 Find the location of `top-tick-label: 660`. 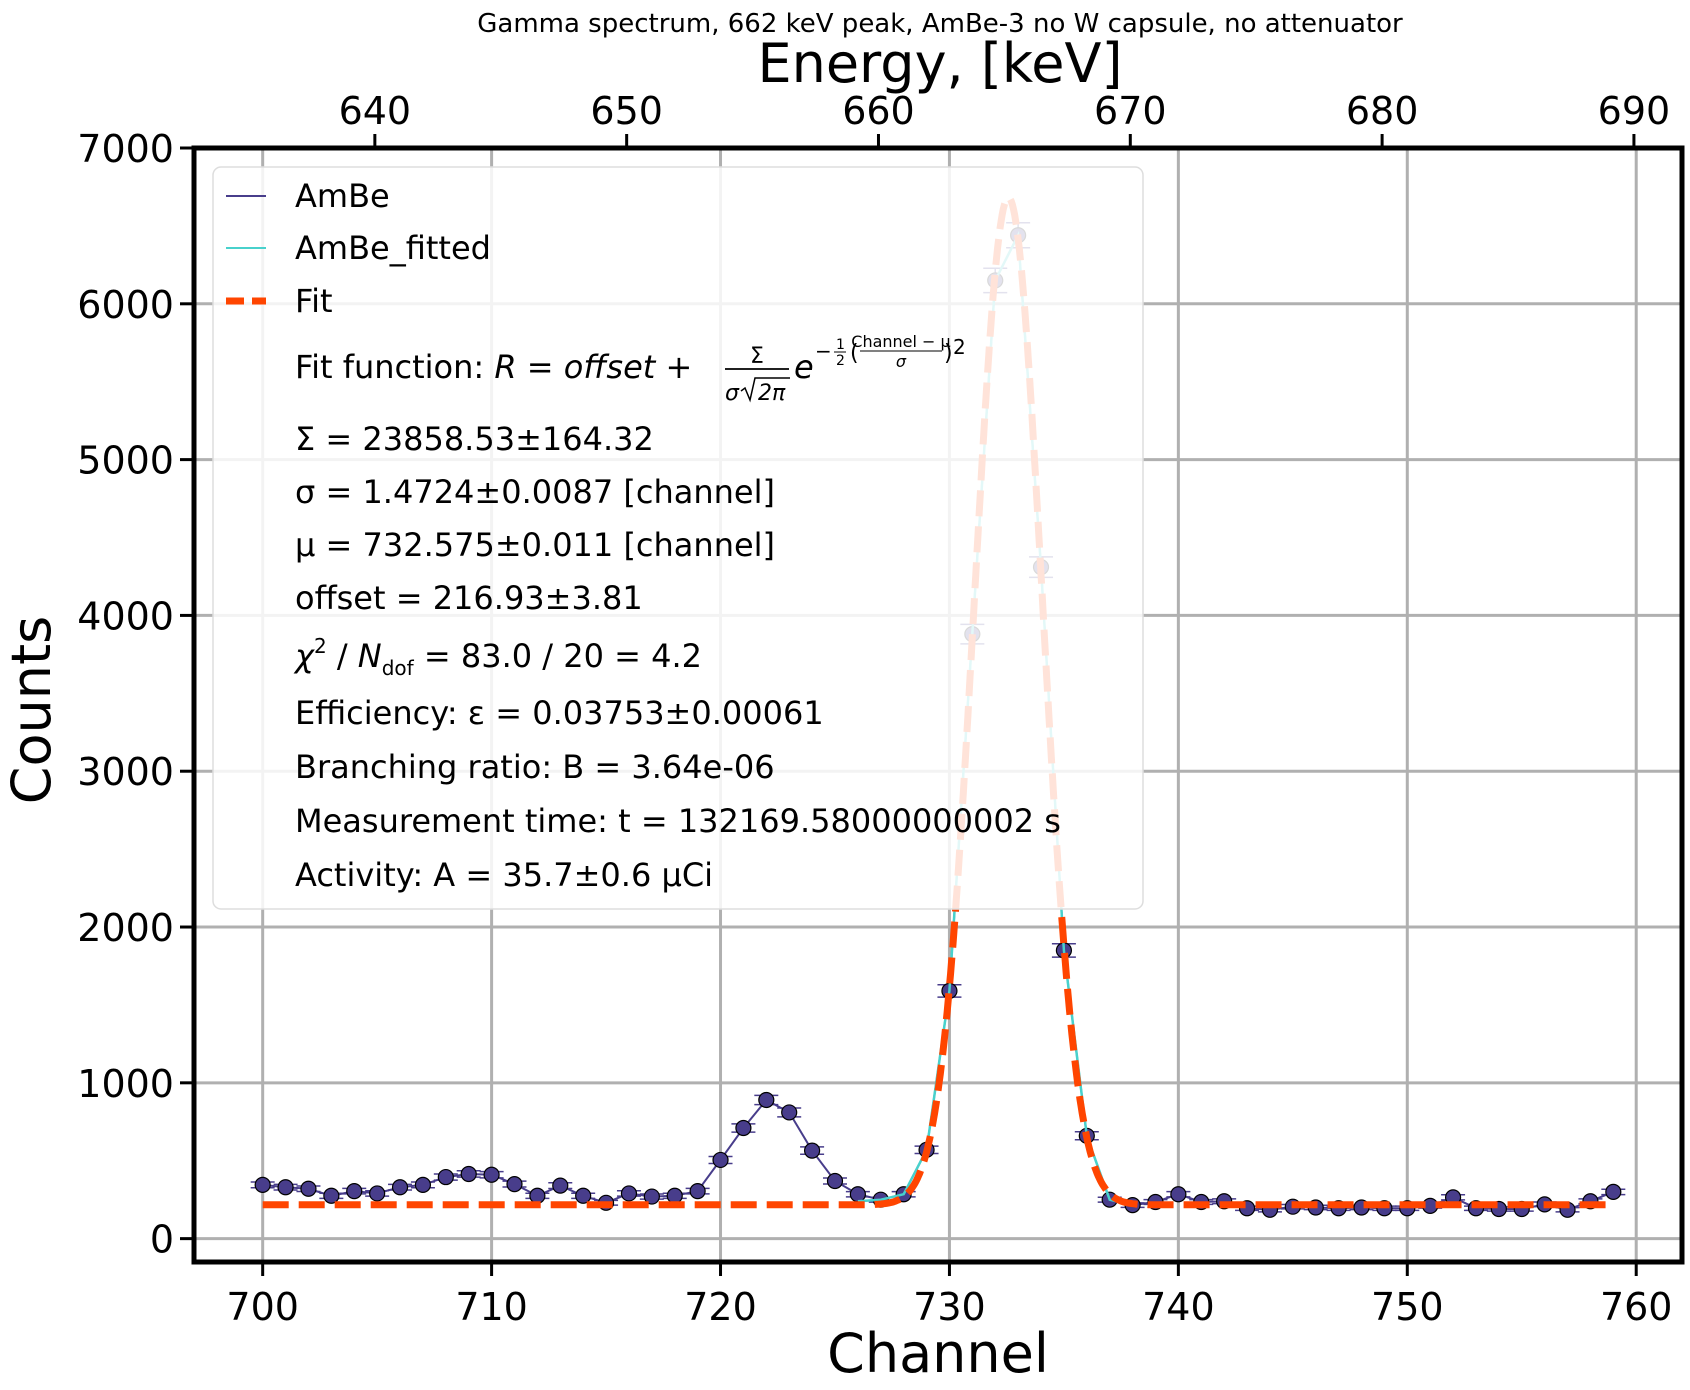

top-tick-label: 660 is located at coordinates (878, 111).